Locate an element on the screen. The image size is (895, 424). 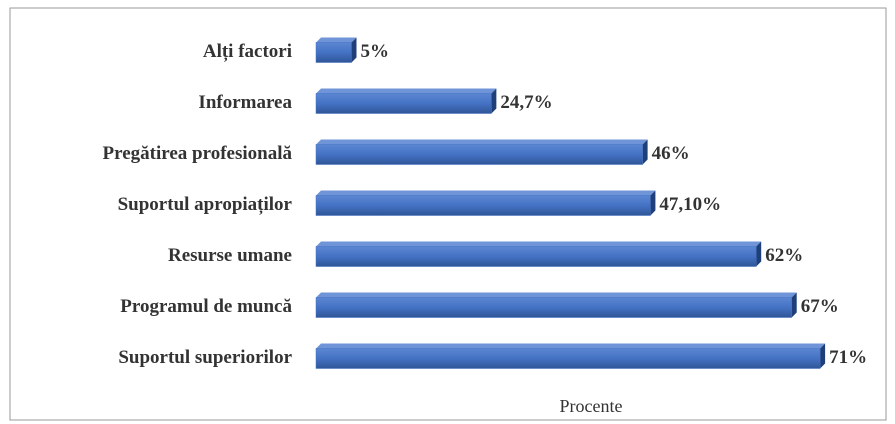
value-label: 5% is located at coordinates (375, 51).